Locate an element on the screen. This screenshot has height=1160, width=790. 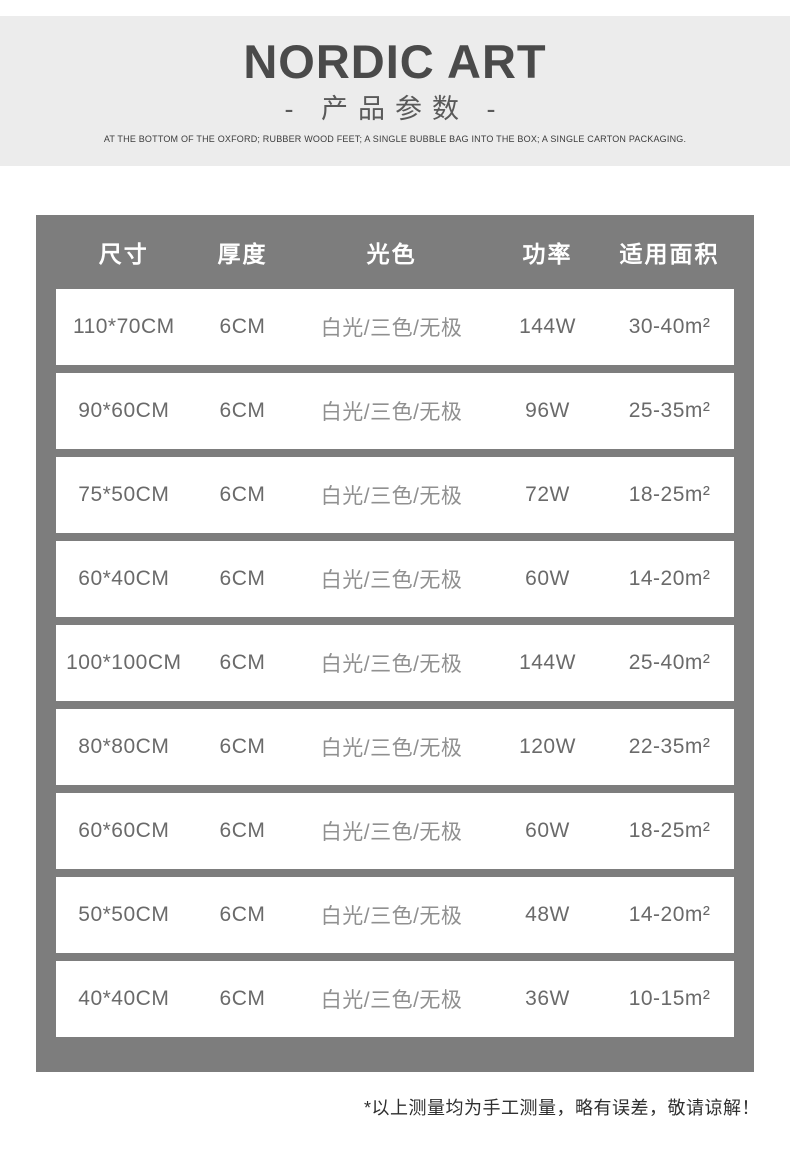
table-row: 100*100CM 6CM 白光/三色/无极 144W 25-40m² is located at coordinates (395, 663).